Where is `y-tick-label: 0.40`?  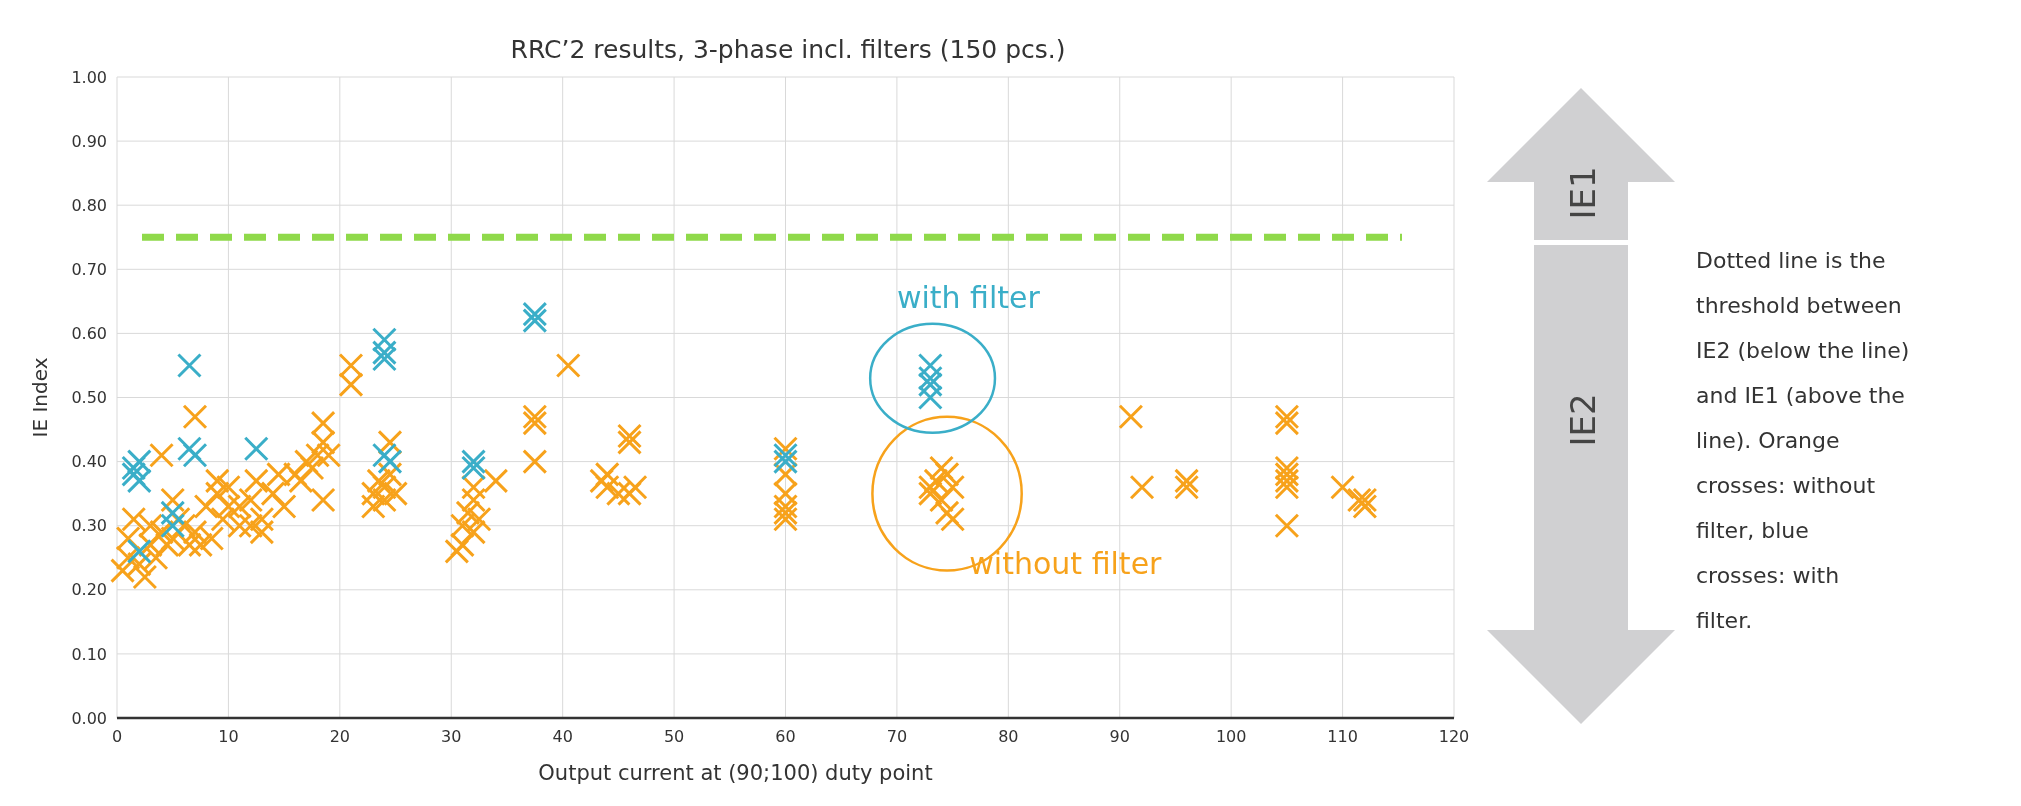 y-tick-label: 0.40 is located at coordinates (89, 462).